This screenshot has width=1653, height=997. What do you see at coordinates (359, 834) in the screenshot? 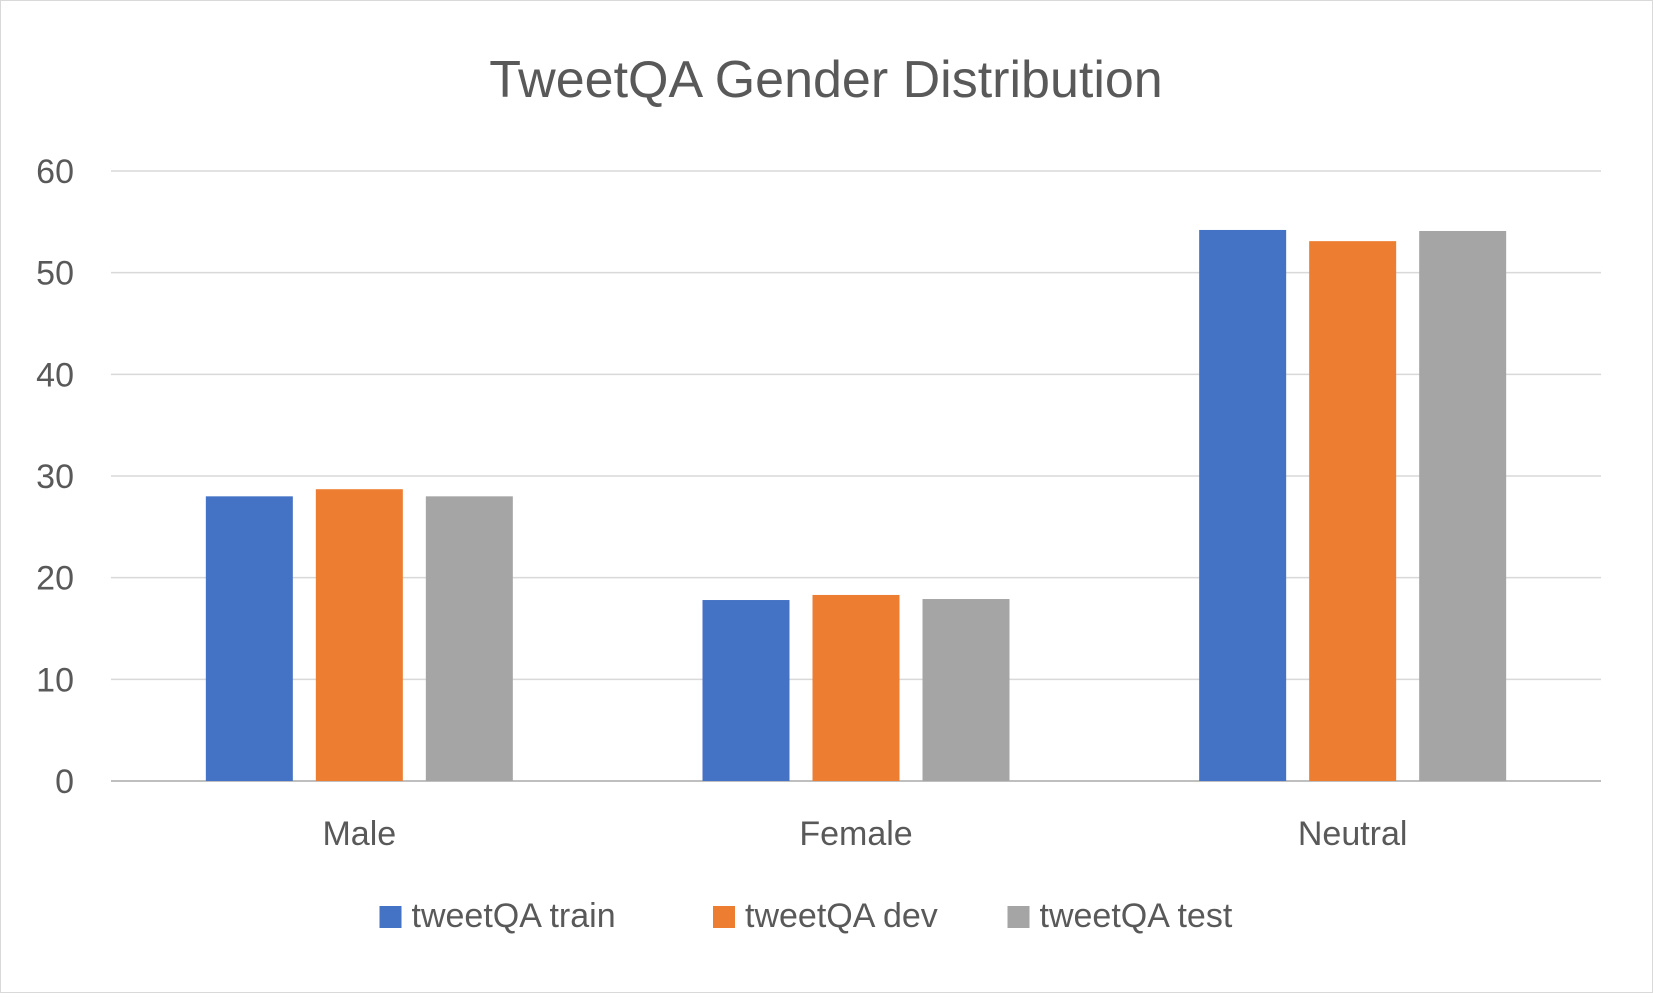
I see `x-category-label: Male` at bounding box center [359, 834].